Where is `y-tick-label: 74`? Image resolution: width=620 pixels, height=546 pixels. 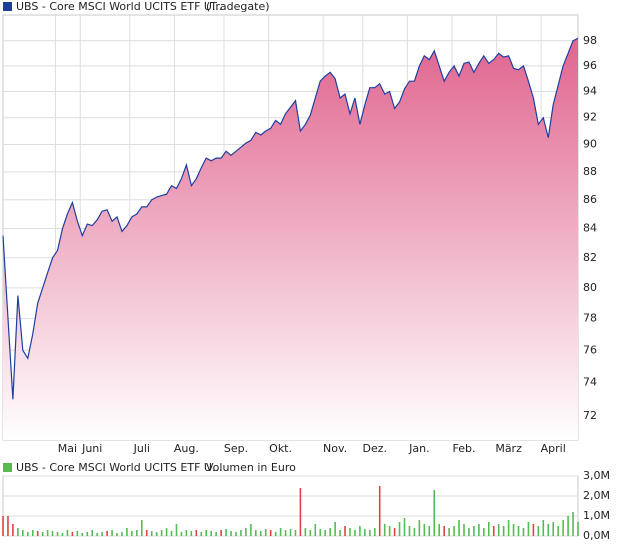
y-tick-label: 74 is located at coordinates (590, 382).